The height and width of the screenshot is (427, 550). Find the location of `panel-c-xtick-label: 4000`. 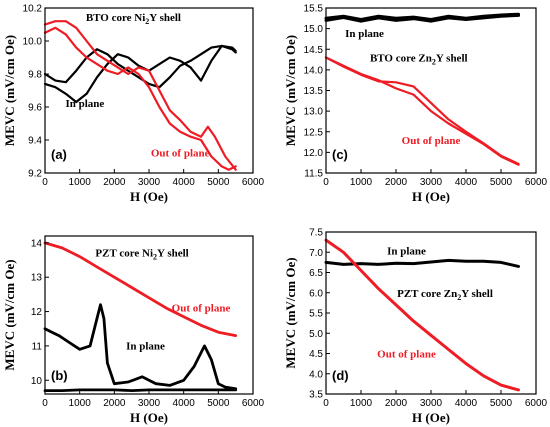

panel-c-xtick-label: 4000 is located at coordinates (466, 182).